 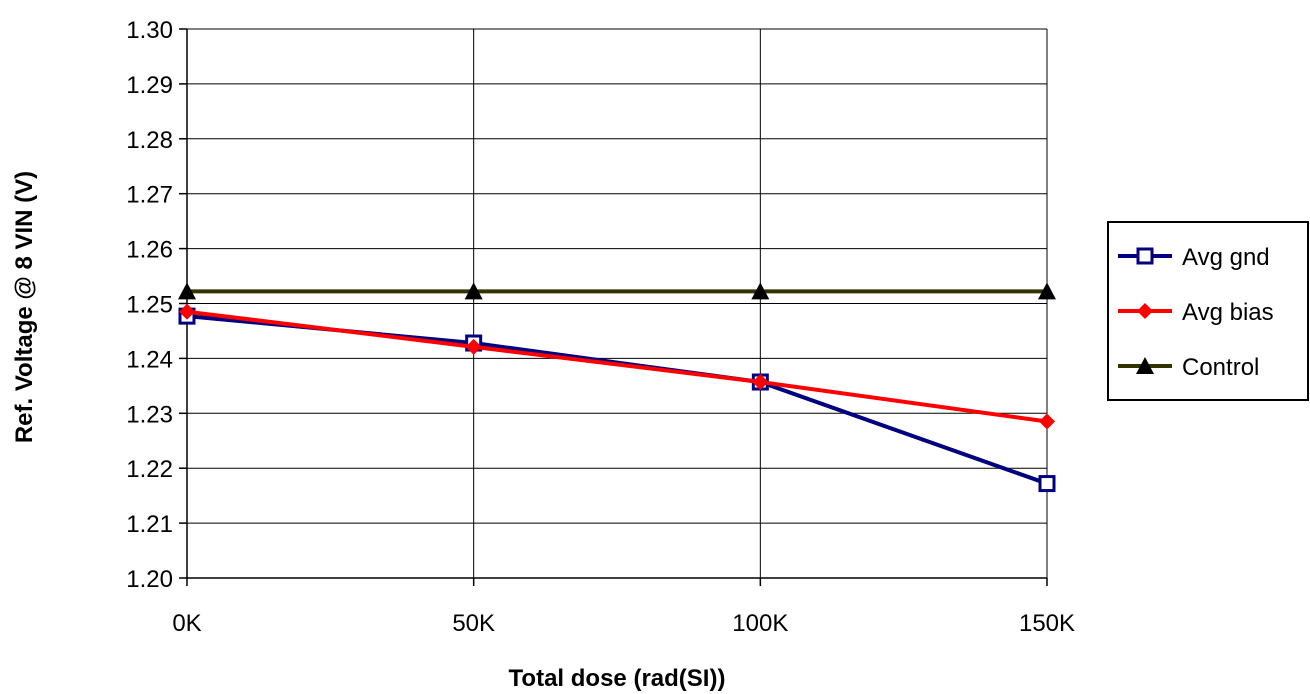 What do you see at coordinates (149, 140) in the screenshot?
I see `y-tick-label: 1.28` at bounding box center [149, 140].